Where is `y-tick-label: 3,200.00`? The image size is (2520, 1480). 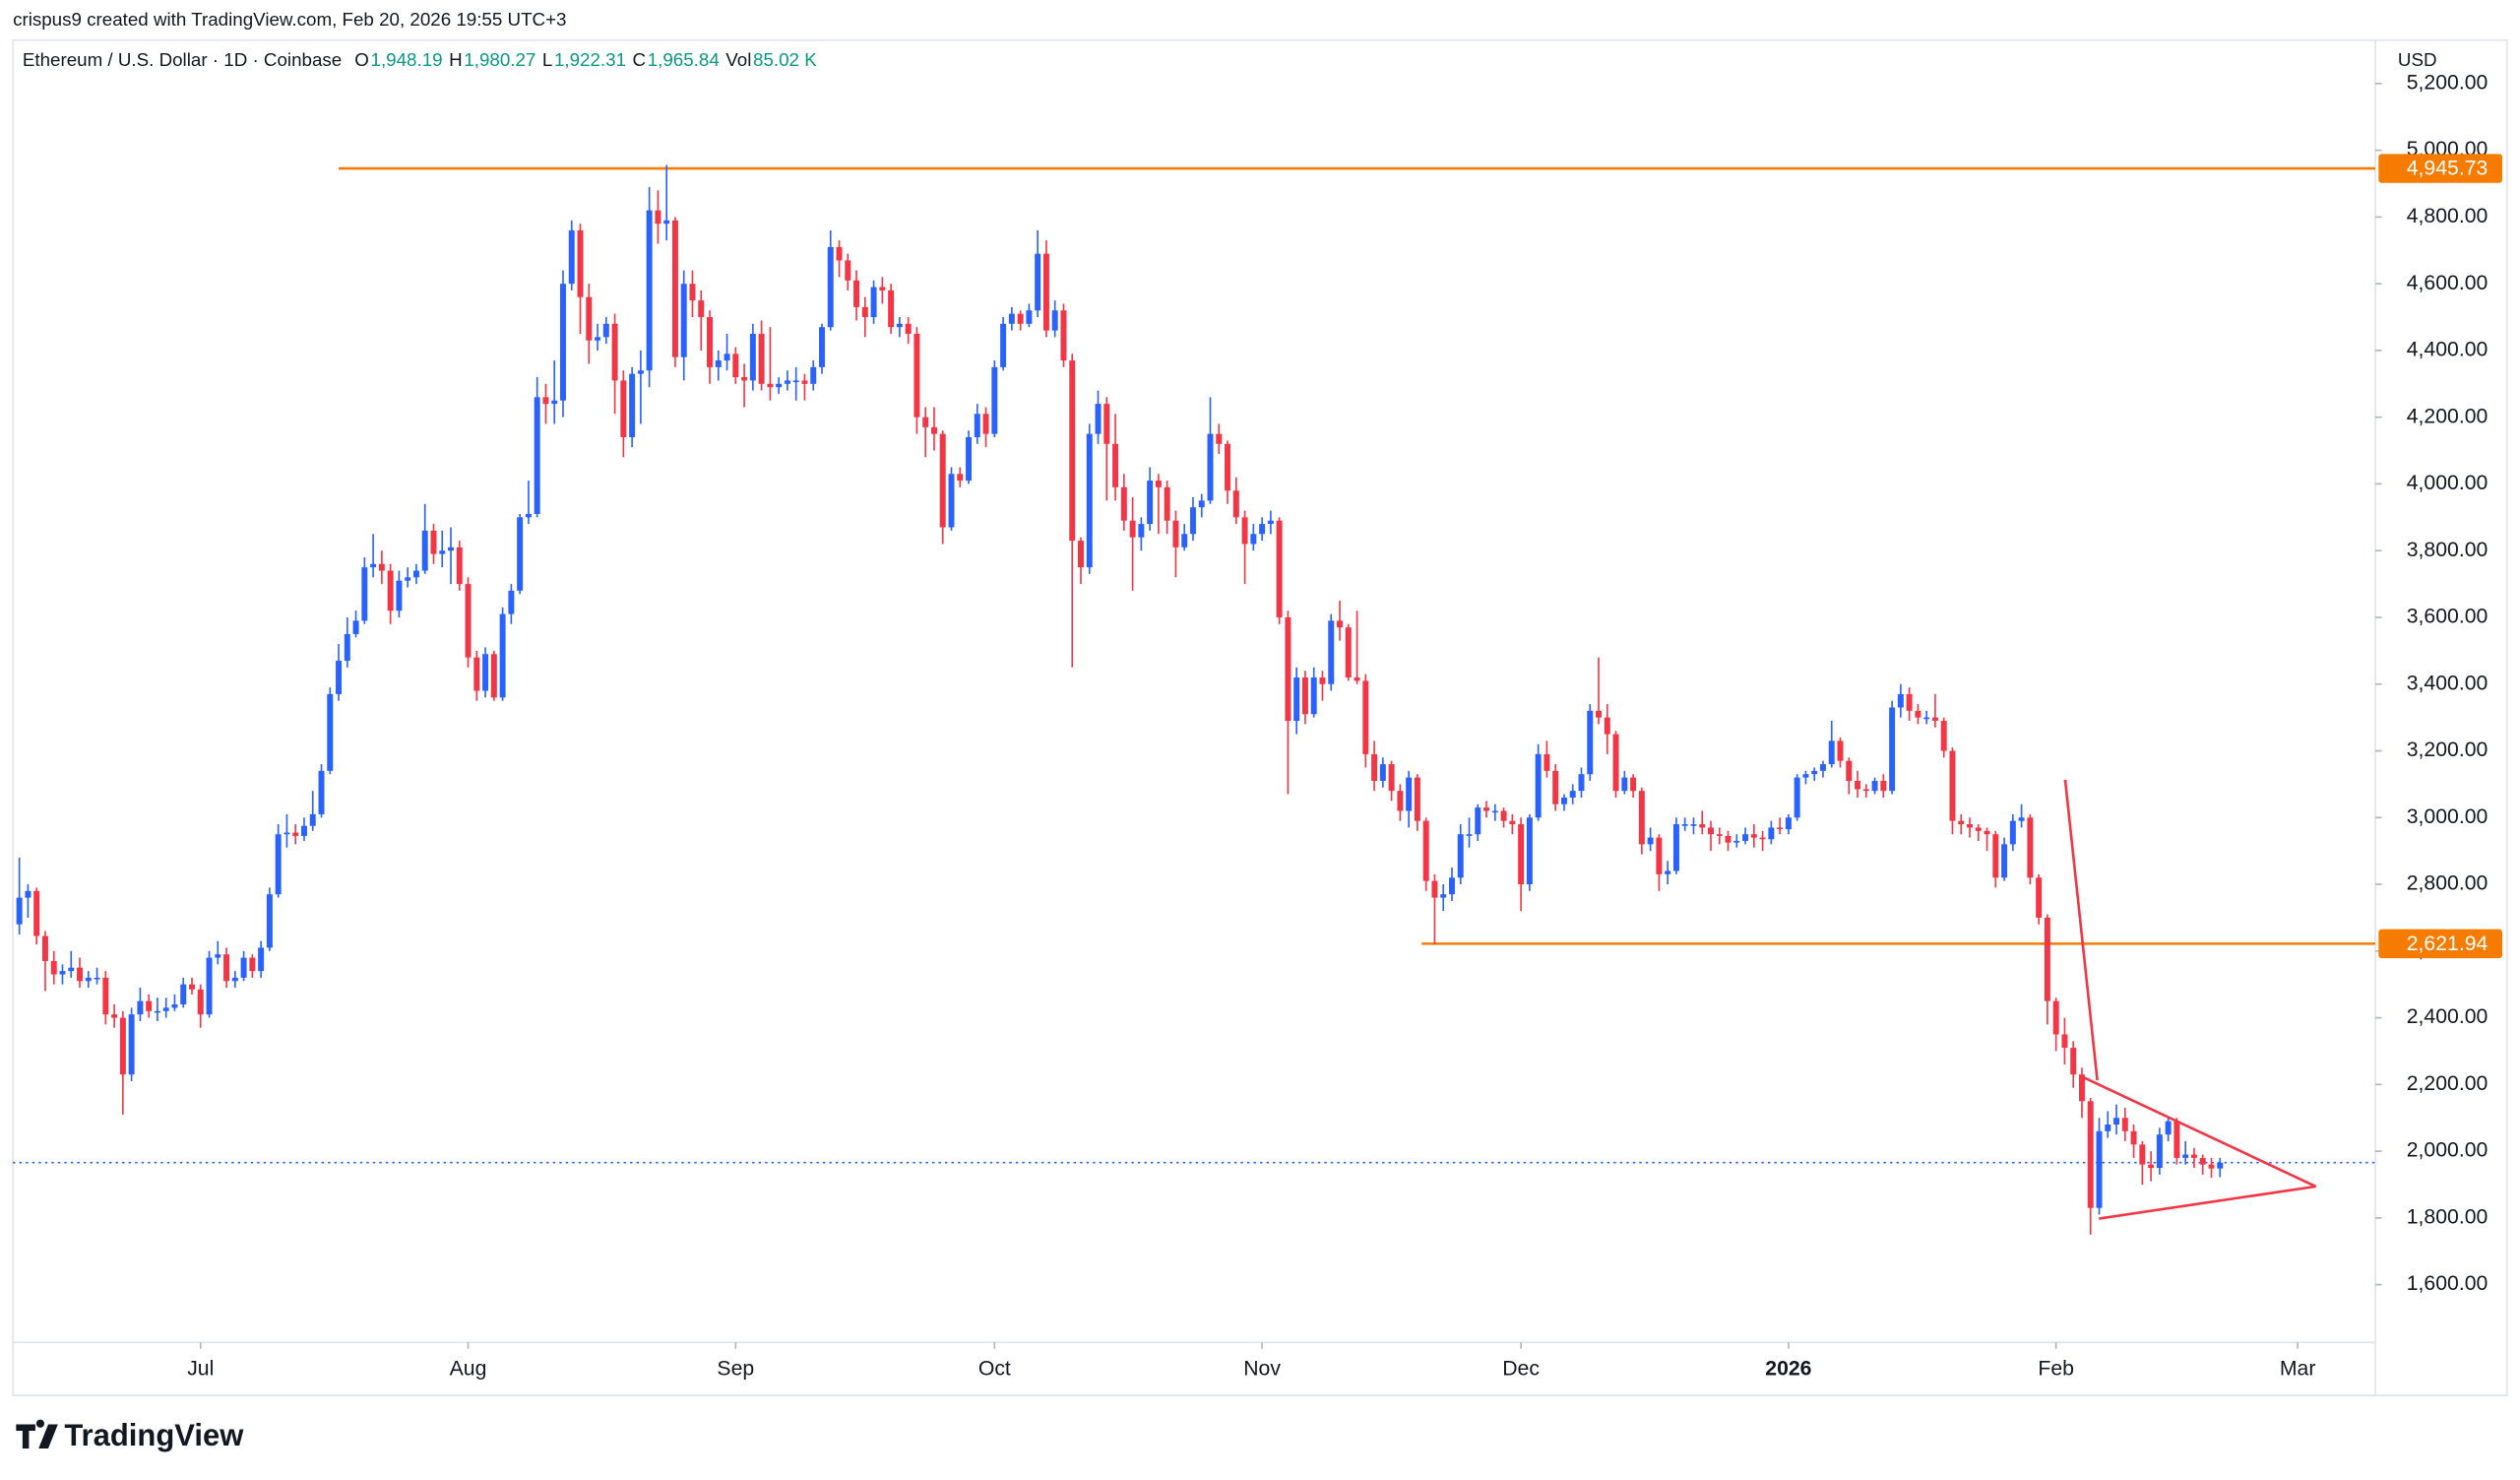 y-tick-label: 3,200.00 is located at coordinates (2447, 750).